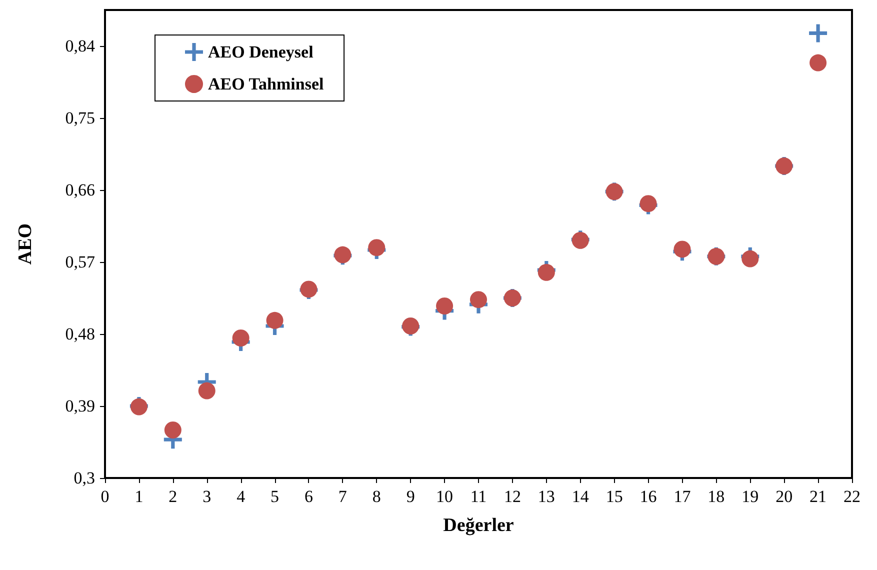 The image size is (877, 570). I want to click on x-tick-label: 22, so click(852, 496).